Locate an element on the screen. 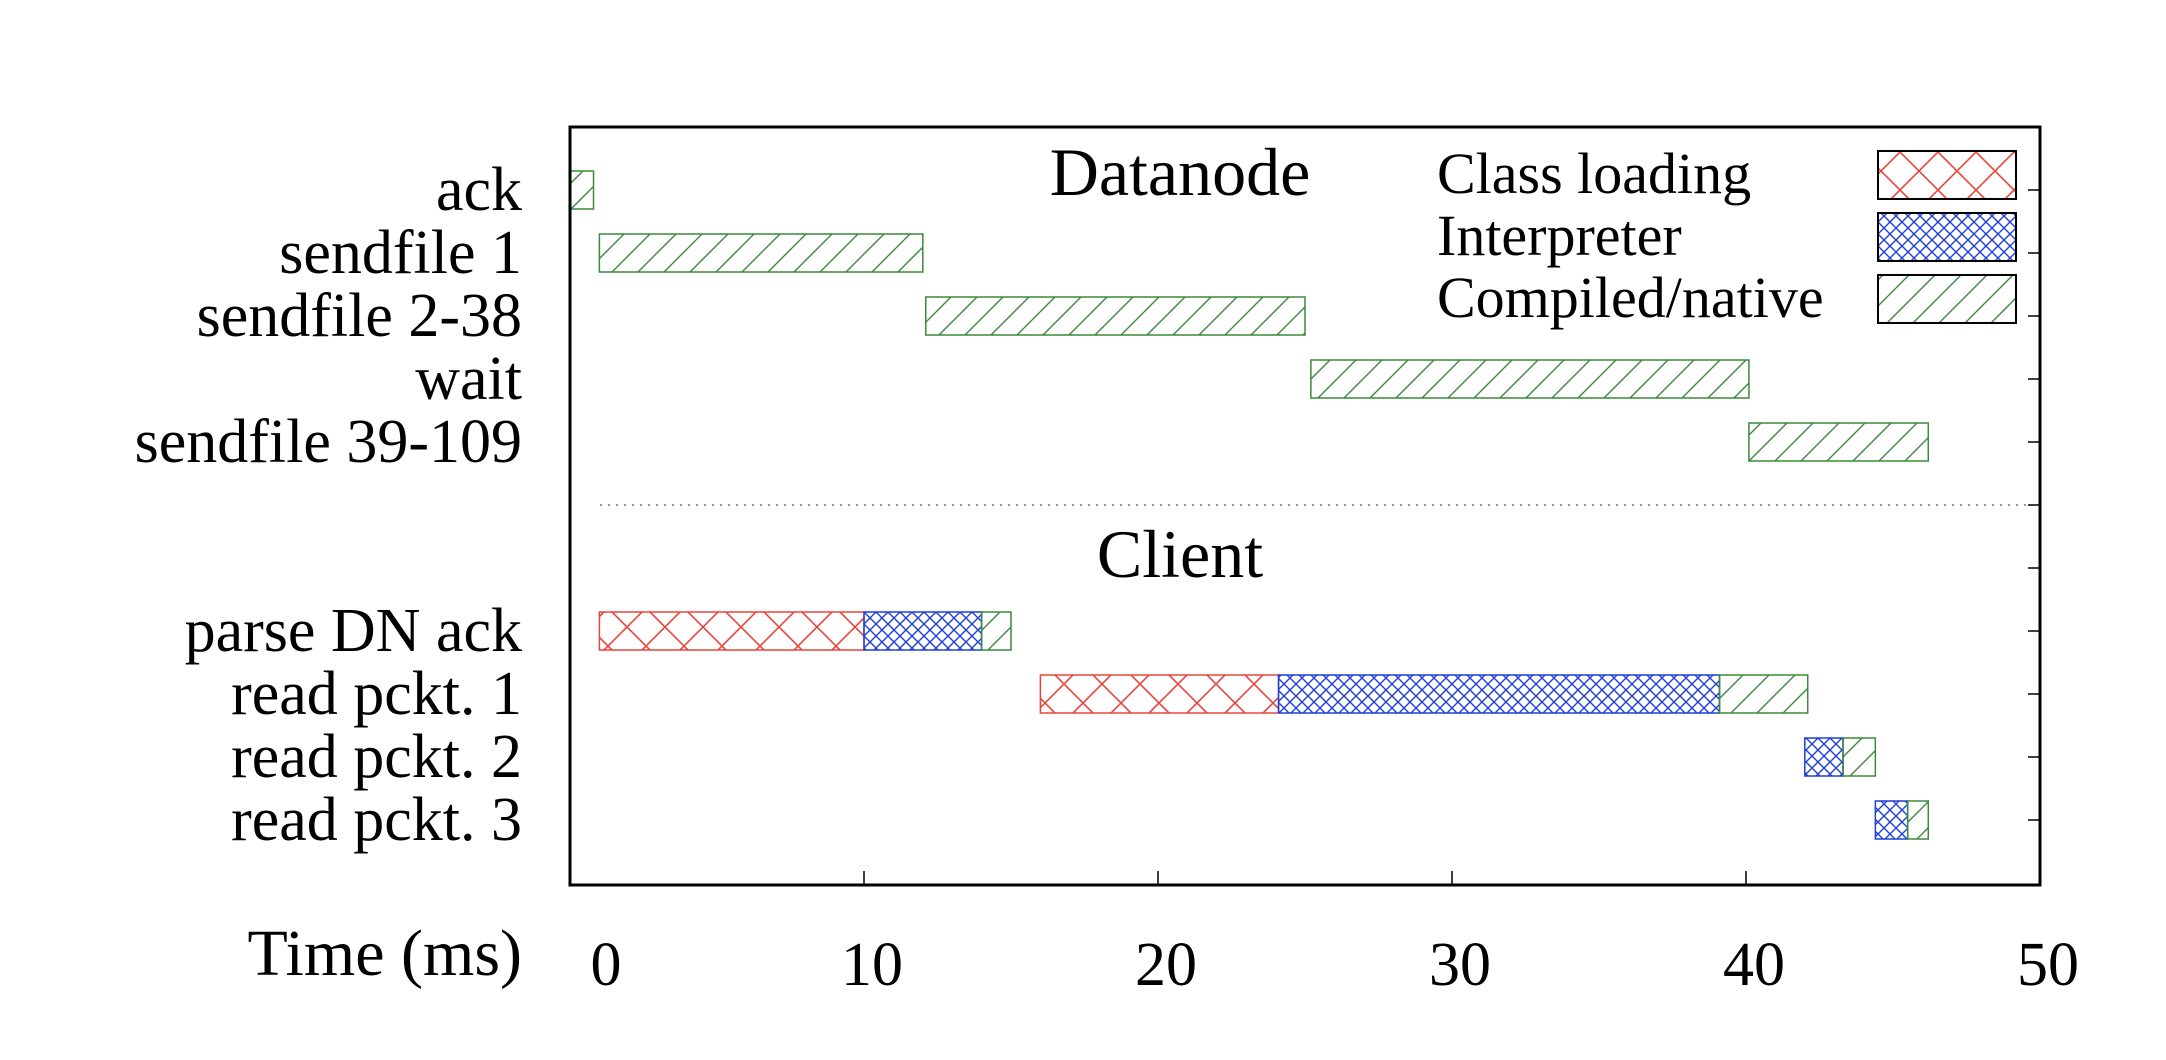 The image size is (2166, 1060). legend-label-interpreter: Interpreter is located at coordinates (1559, 235).